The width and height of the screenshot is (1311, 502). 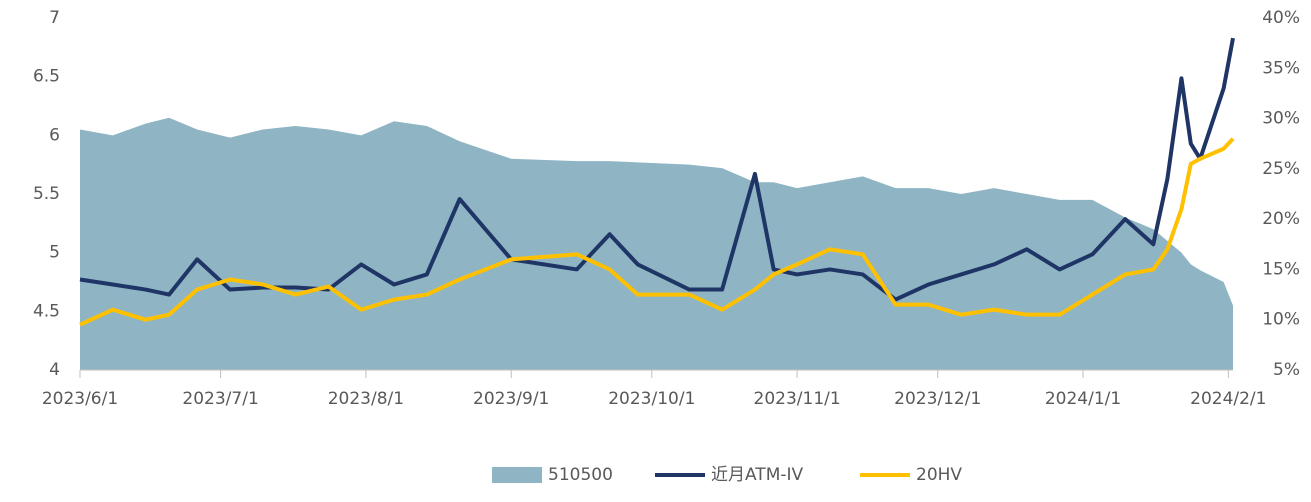 What do you see at coordinates (517, 475) in the screenshot?
I see `legend-swatch` at bounding box center [517, 475].